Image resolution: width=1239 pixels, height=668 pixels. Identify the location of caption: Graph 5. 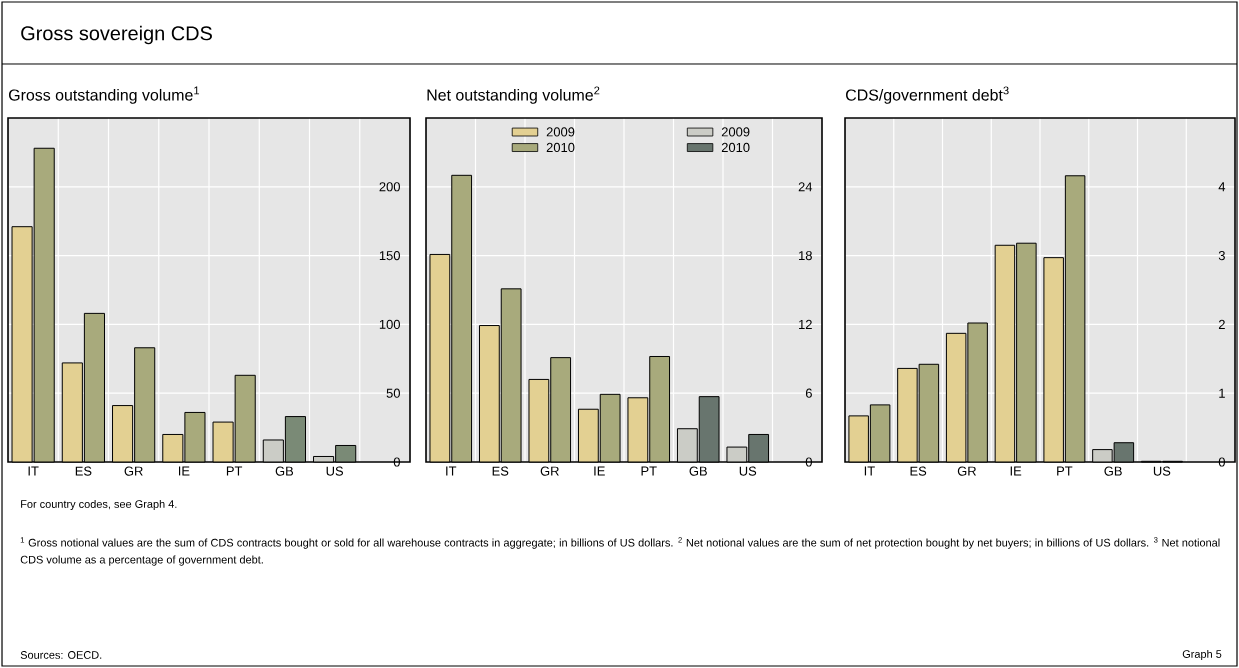
(1202, 655).